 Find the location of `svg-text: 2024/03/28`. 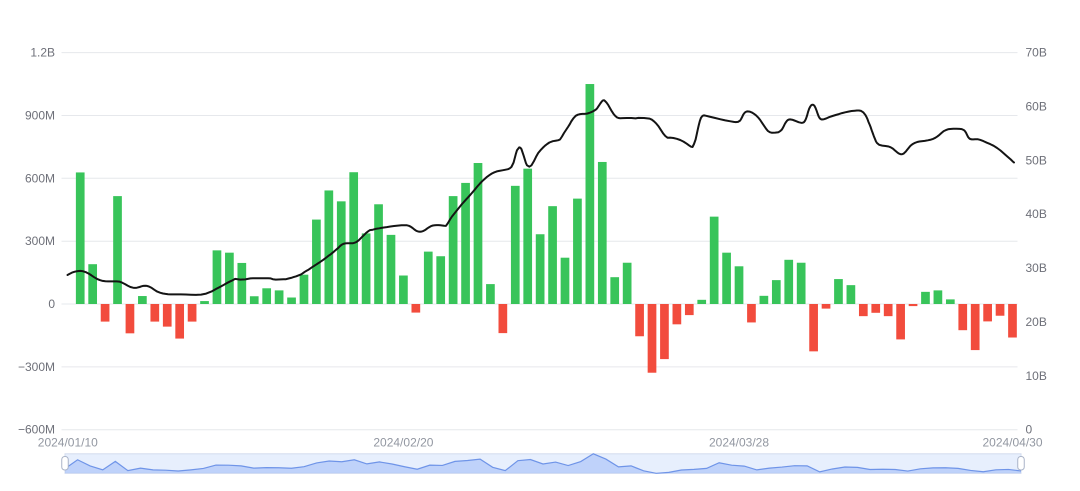

svg-text: 2024/03/28 is located at coordinates (739, 443).